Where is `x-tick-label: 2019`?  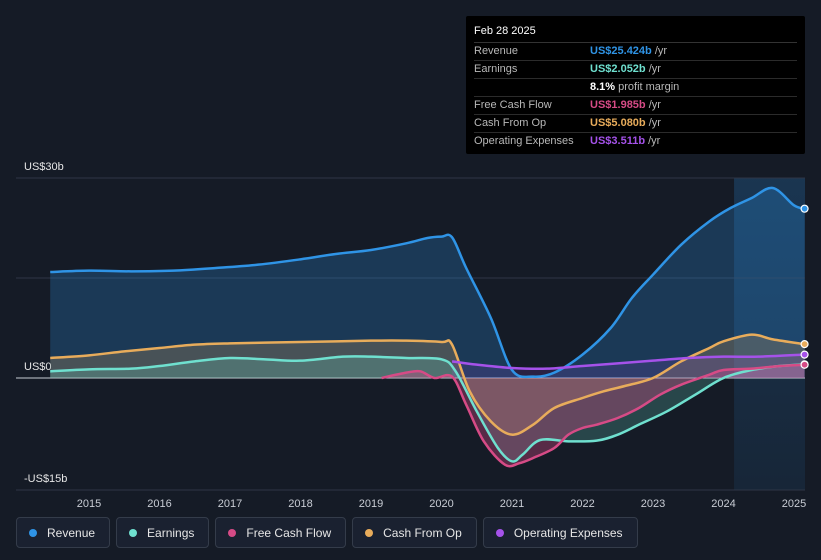 x-tick-label: 2019 is located at coordinates (371, 504).